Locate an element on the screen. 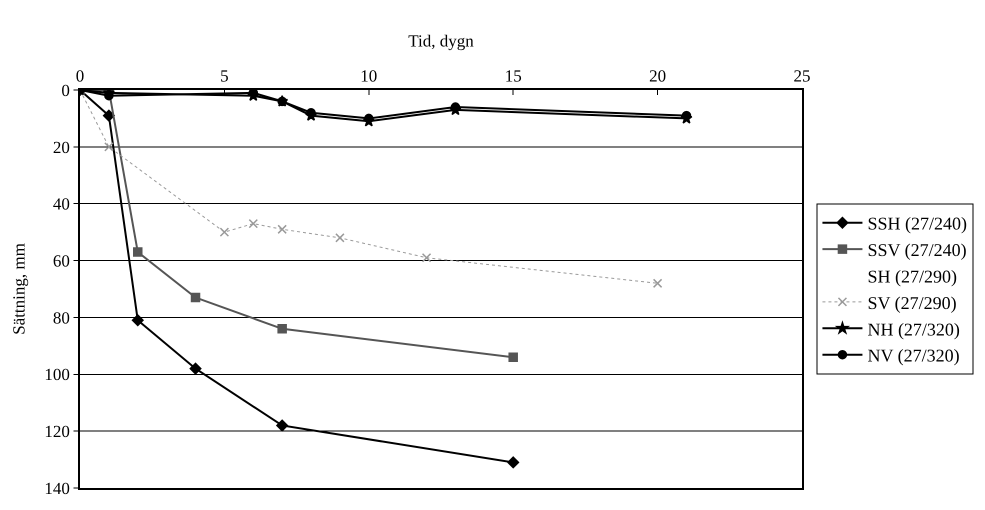 The image size is (985, 510). text: SH (27/290) is located at coordinates (912, 276).